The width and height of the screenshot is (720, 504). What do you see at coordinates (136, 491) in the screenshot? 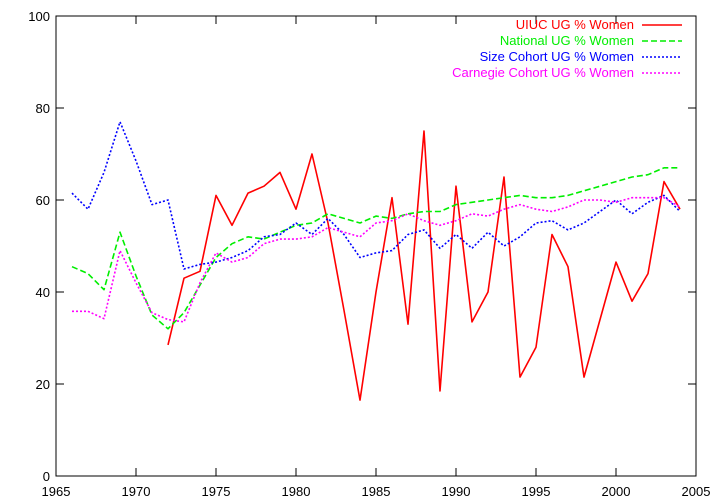
I see `x-tick-label: 1970` at bounding box center [136, 491].